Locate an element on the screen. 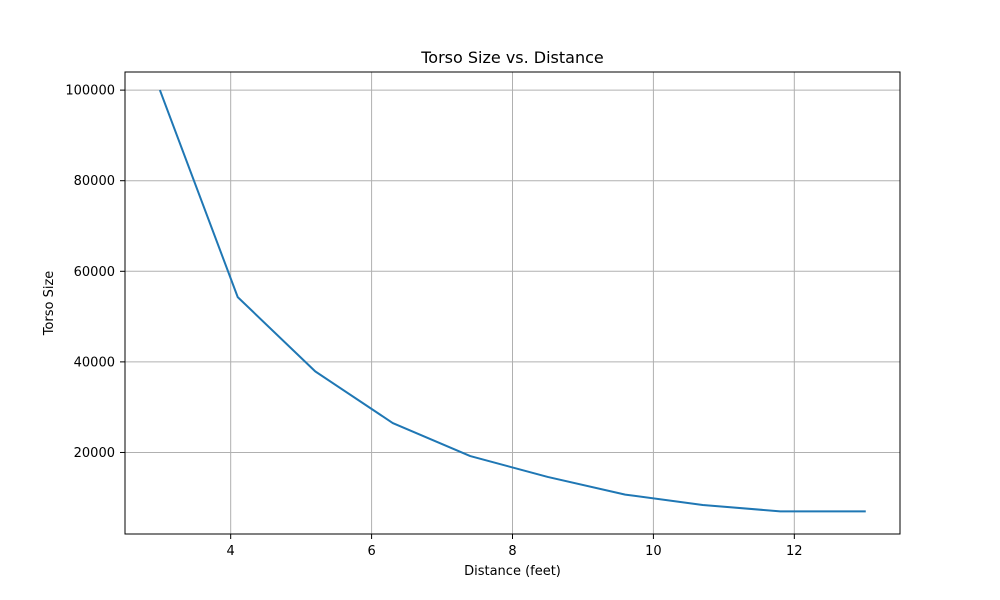 The width and height of the screenshot is (1000, 600). x-tick-label: 6 is located at coordinates (371, 551).